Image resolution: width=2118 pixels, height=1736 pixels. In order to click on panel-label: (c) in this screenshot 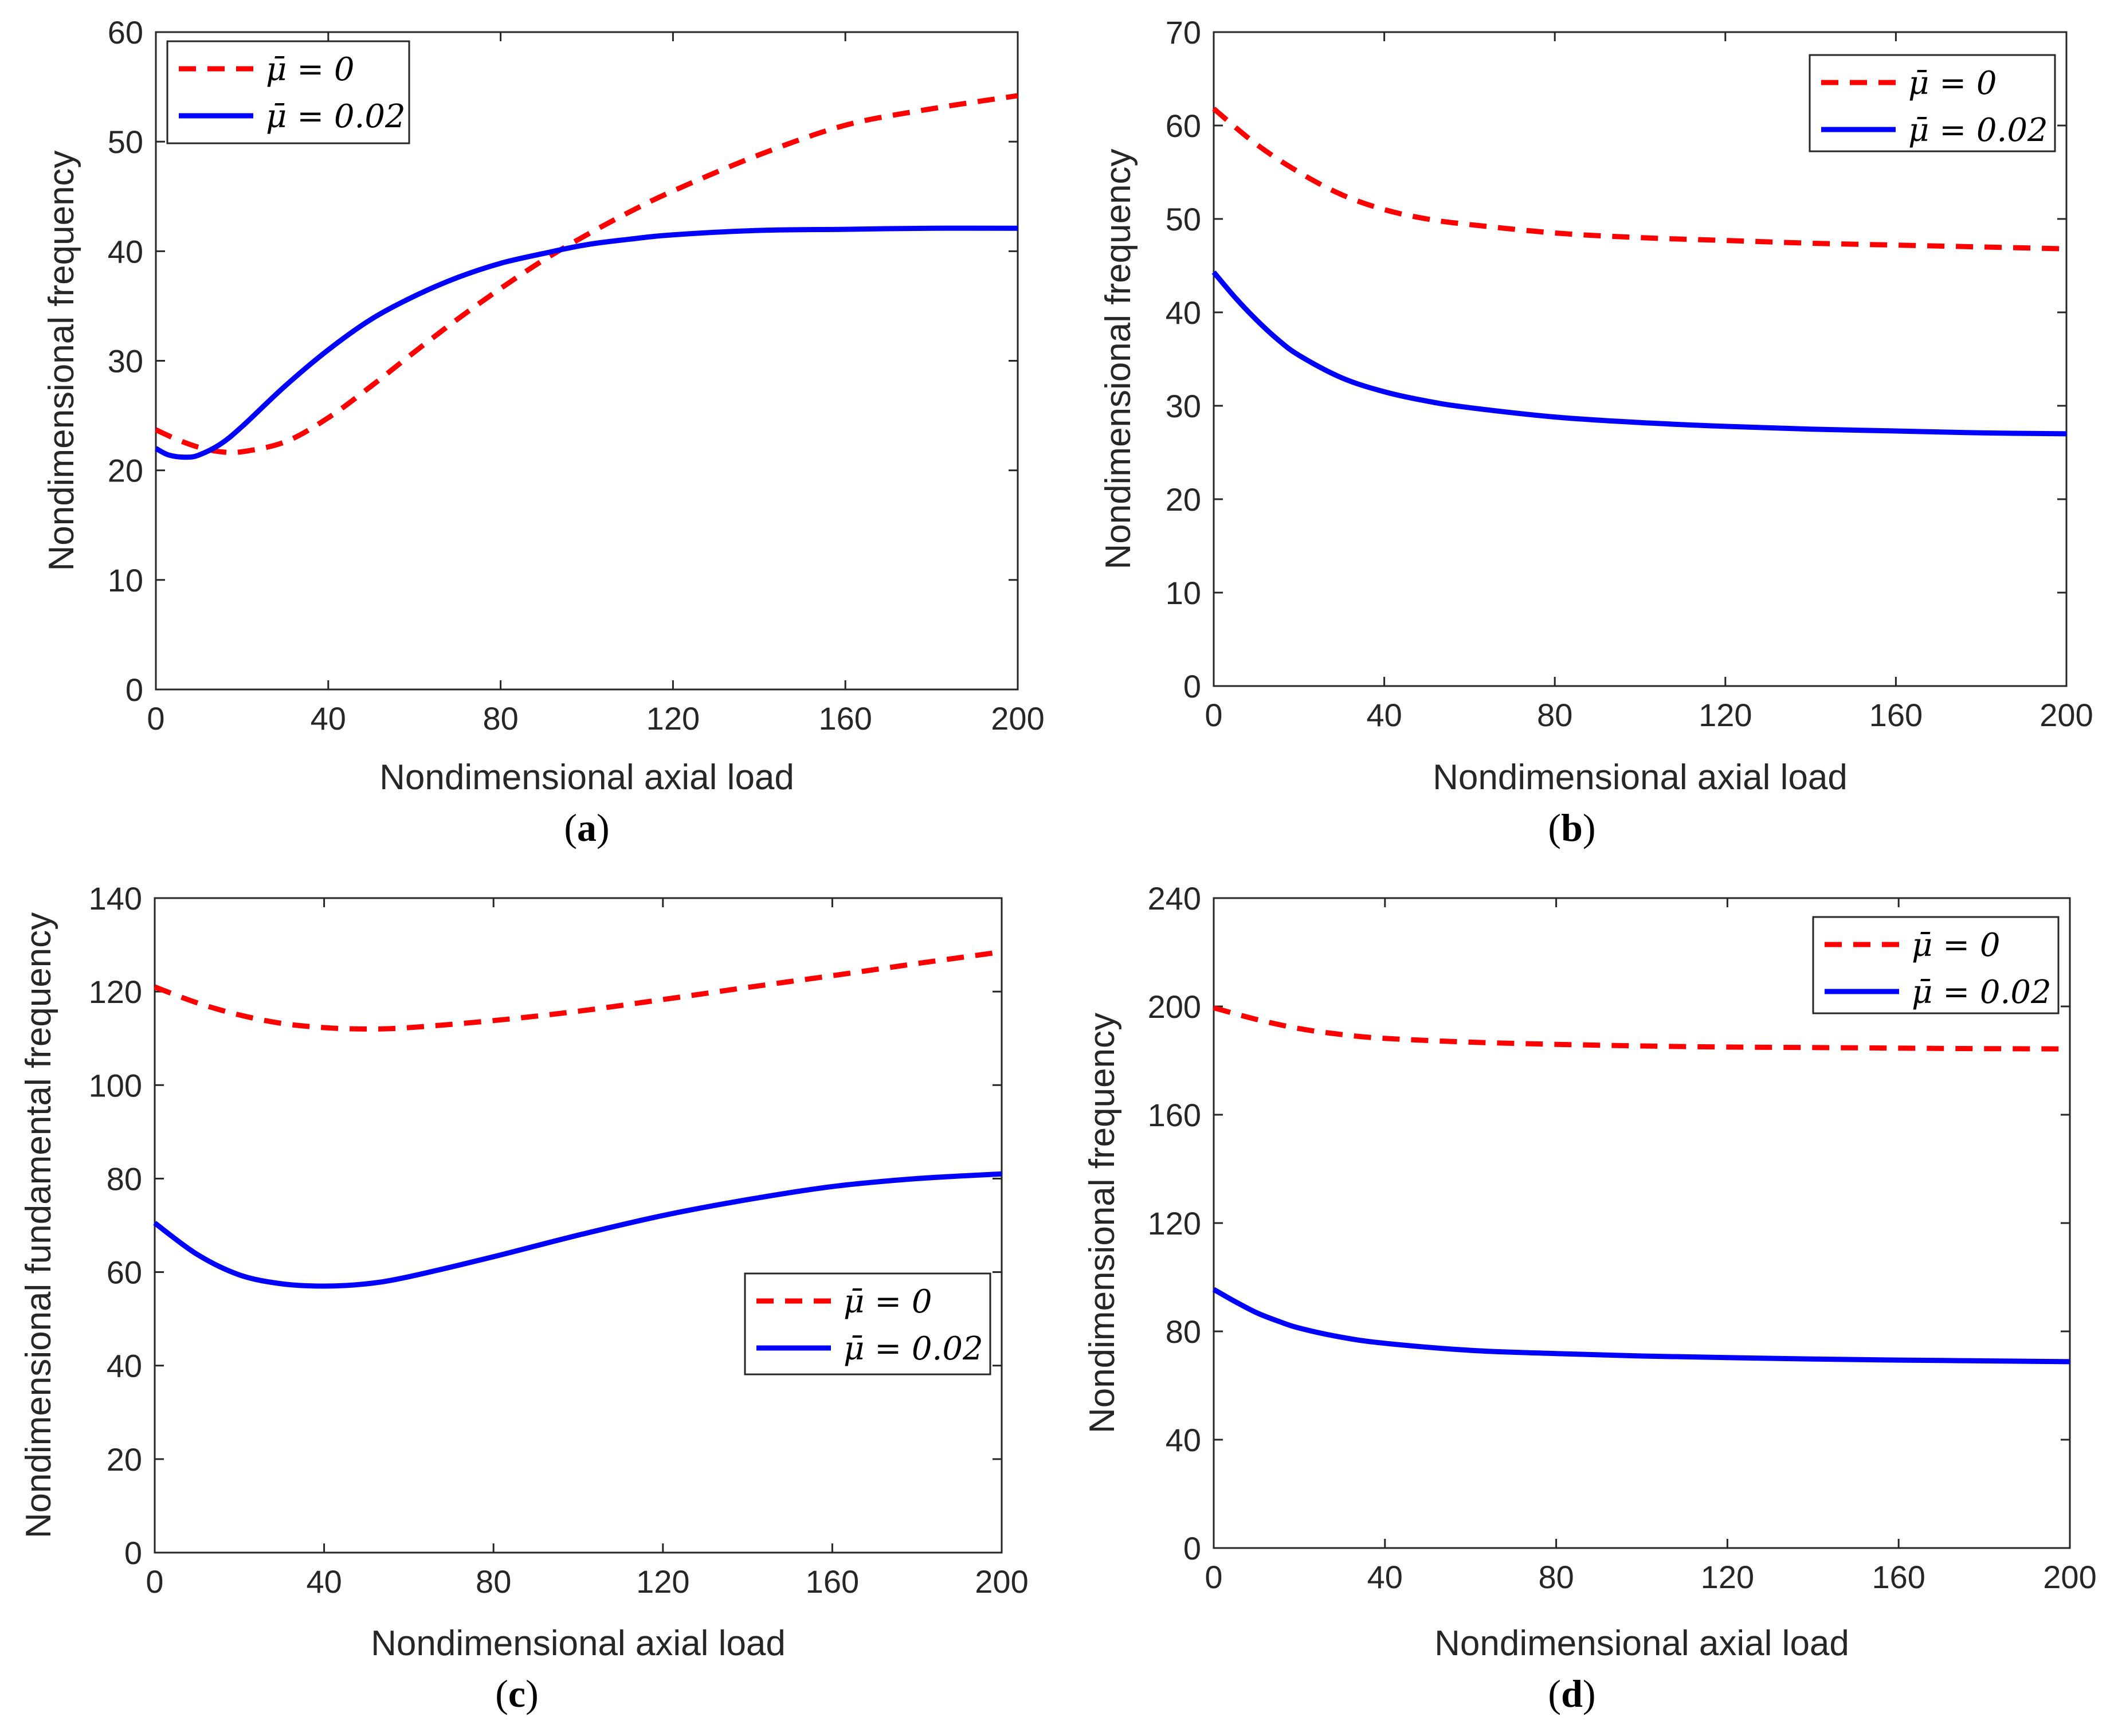, I will do `click(517, 1693)`.